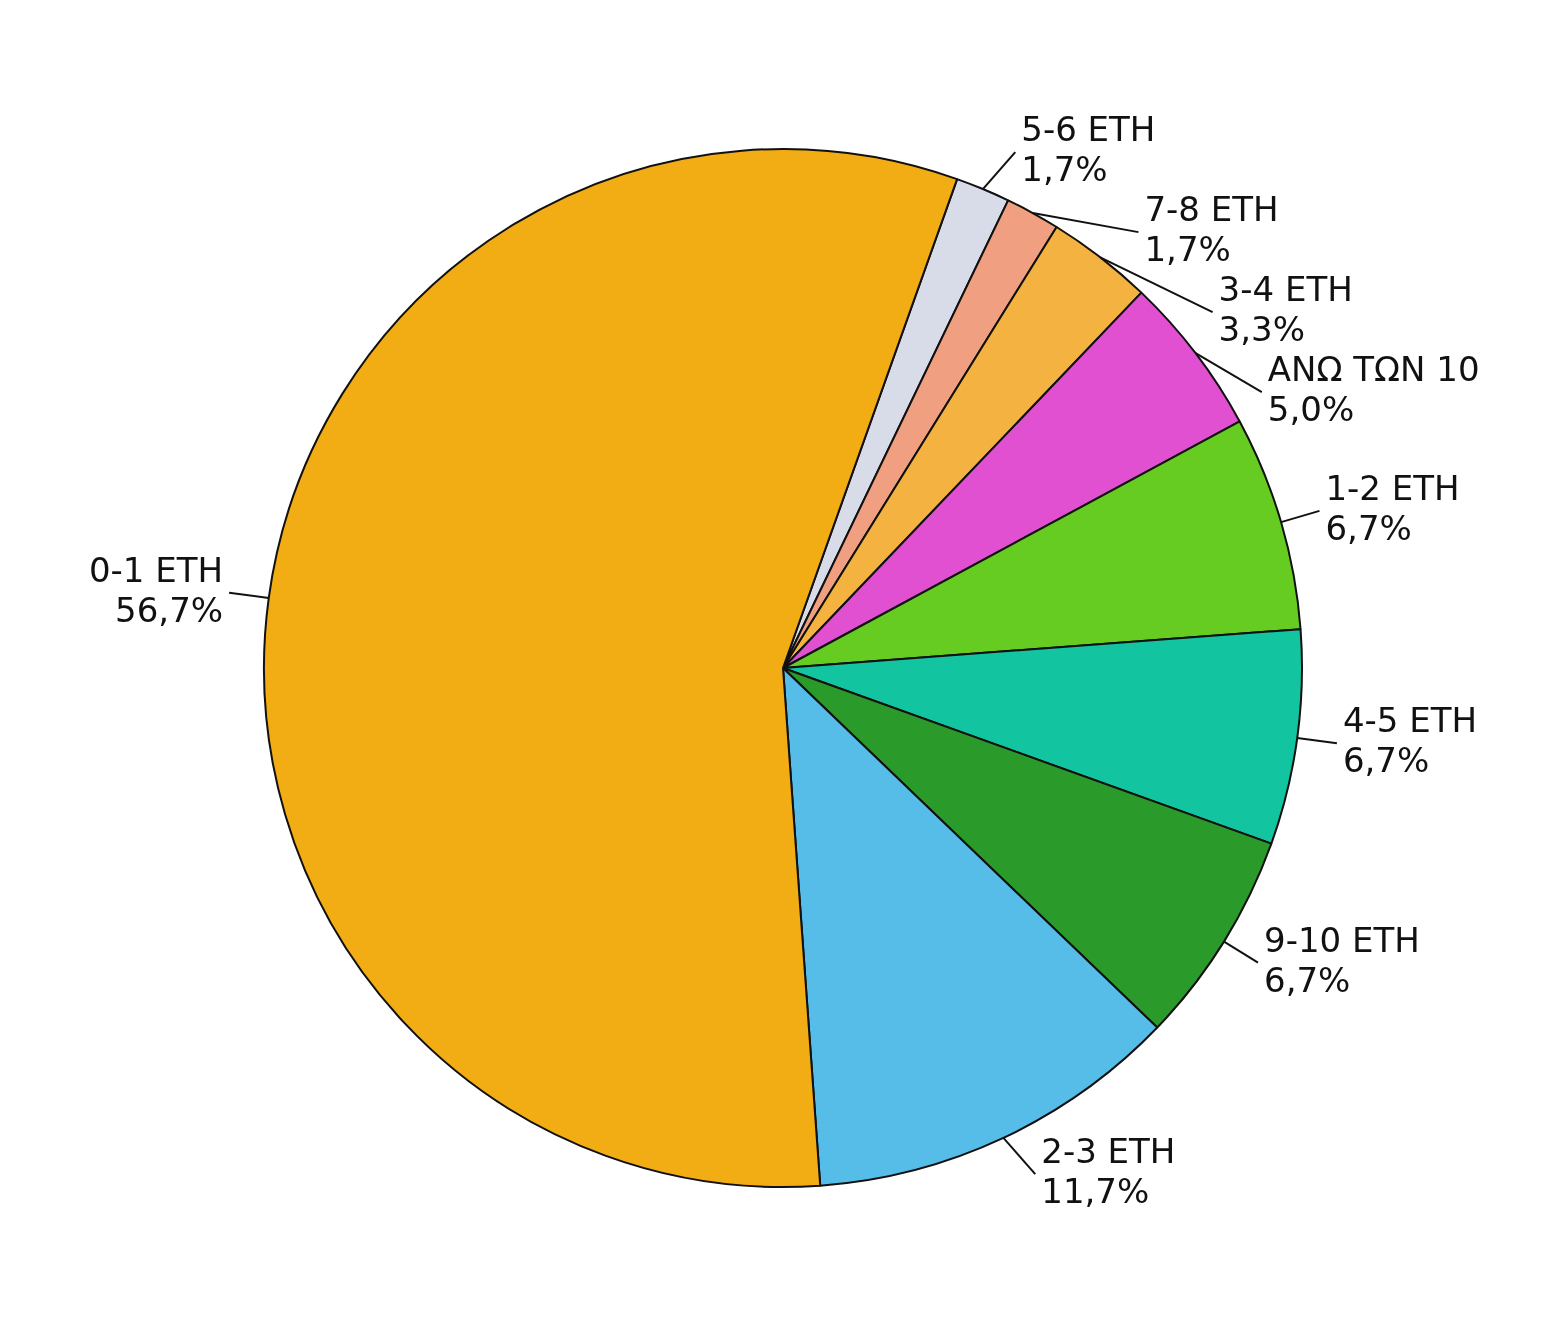 The height and width of the screenshot is (1324, 1545). I want to click on data-label: 11,7%, so click(1095, 1190).